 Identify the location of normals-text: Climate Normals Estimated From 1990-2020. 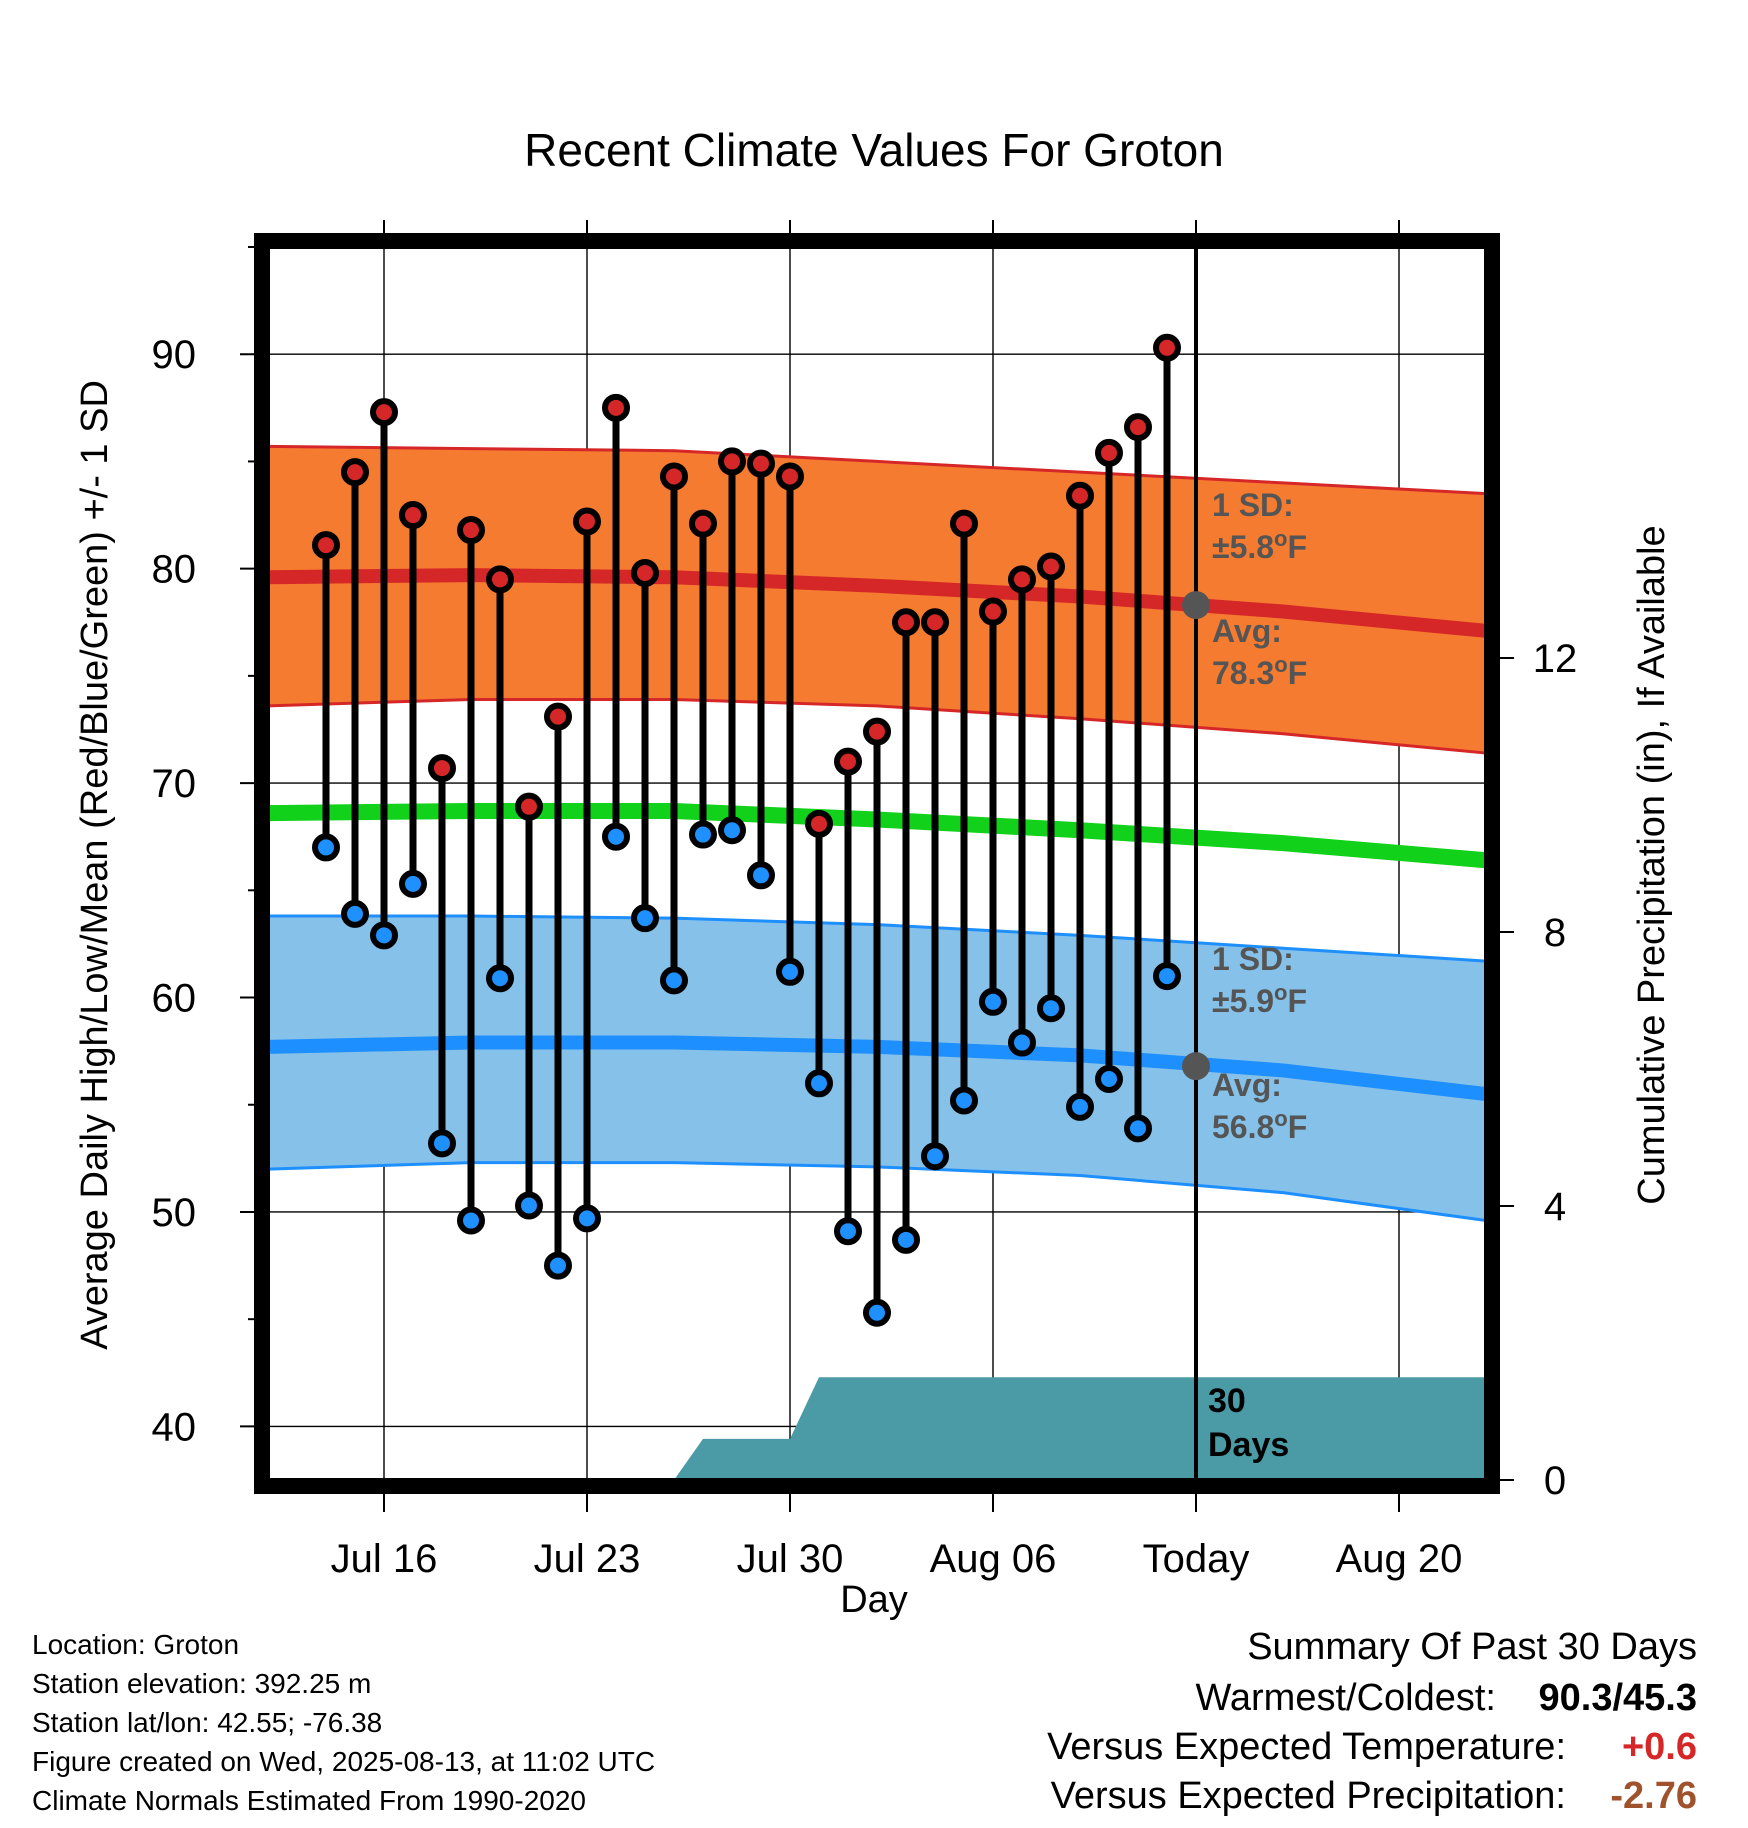
(309, 1800).